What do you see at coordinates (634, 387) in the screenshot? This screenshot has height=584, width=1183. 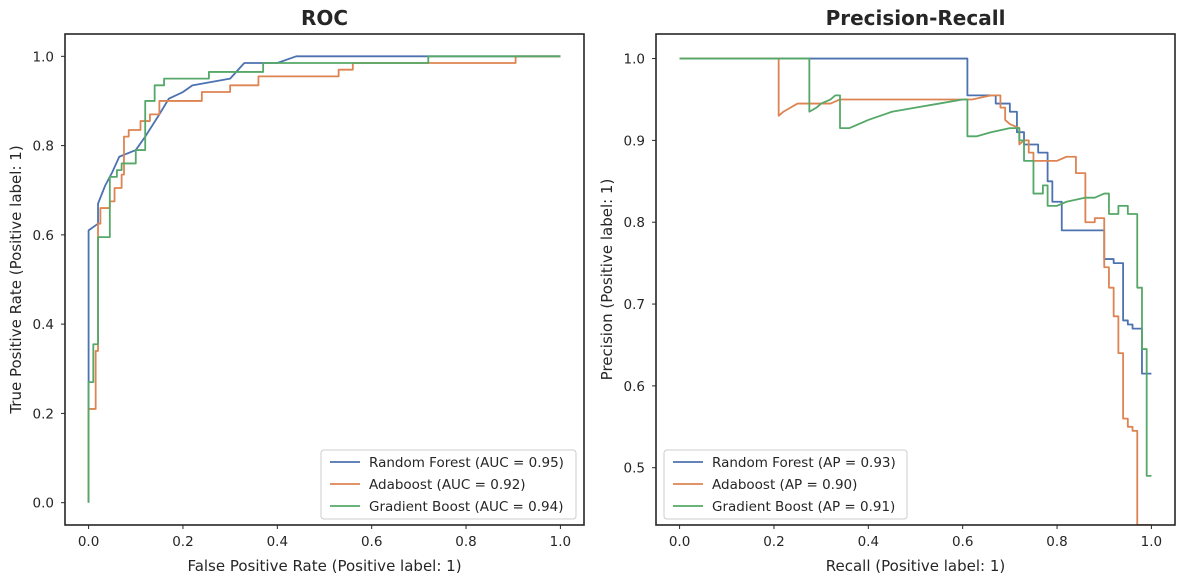 I see `pr-ytick-label: 0.6` at bounding box center [634, 387].